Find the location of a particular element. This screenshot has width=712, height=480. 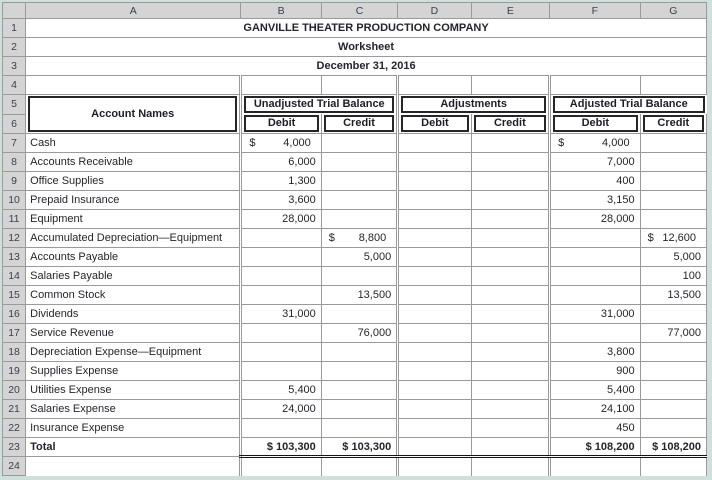

cell-F17 is located at coordinates (594, 333).